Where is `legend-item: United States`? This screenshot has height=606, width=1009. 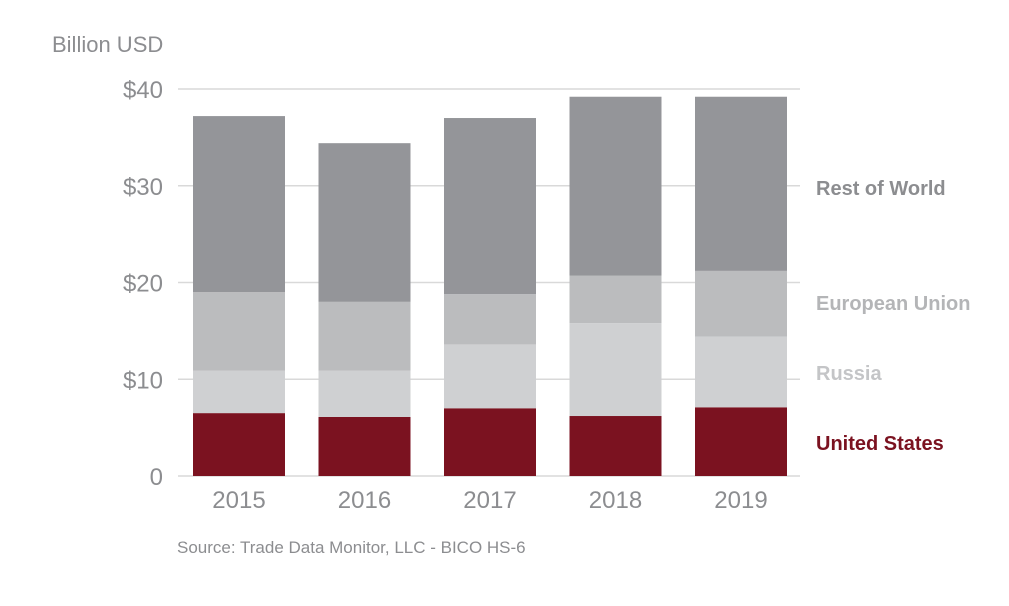 legend-item: United States is located at coordinates (880, 444).